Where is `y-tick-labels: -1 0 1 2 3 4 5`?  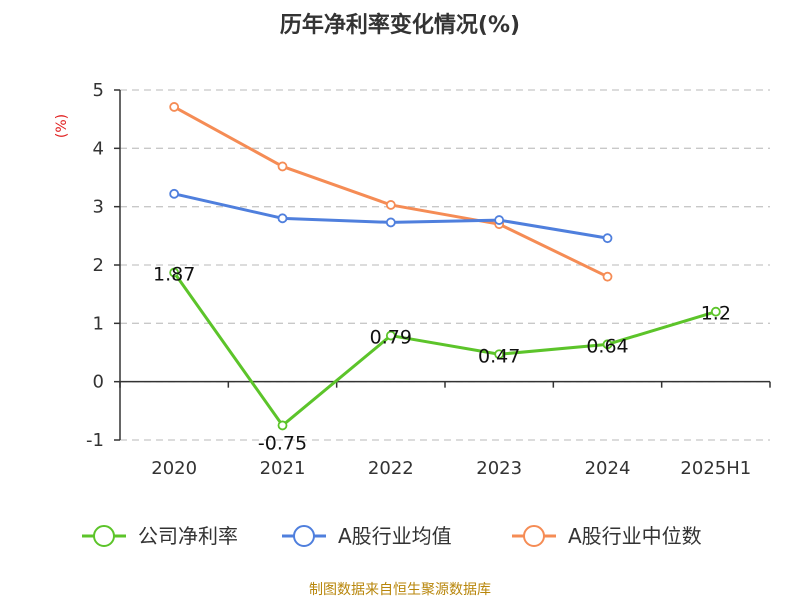
y-tick-labels: -1 0 1 2 3 4 5 is located at coordinates (95, 265).